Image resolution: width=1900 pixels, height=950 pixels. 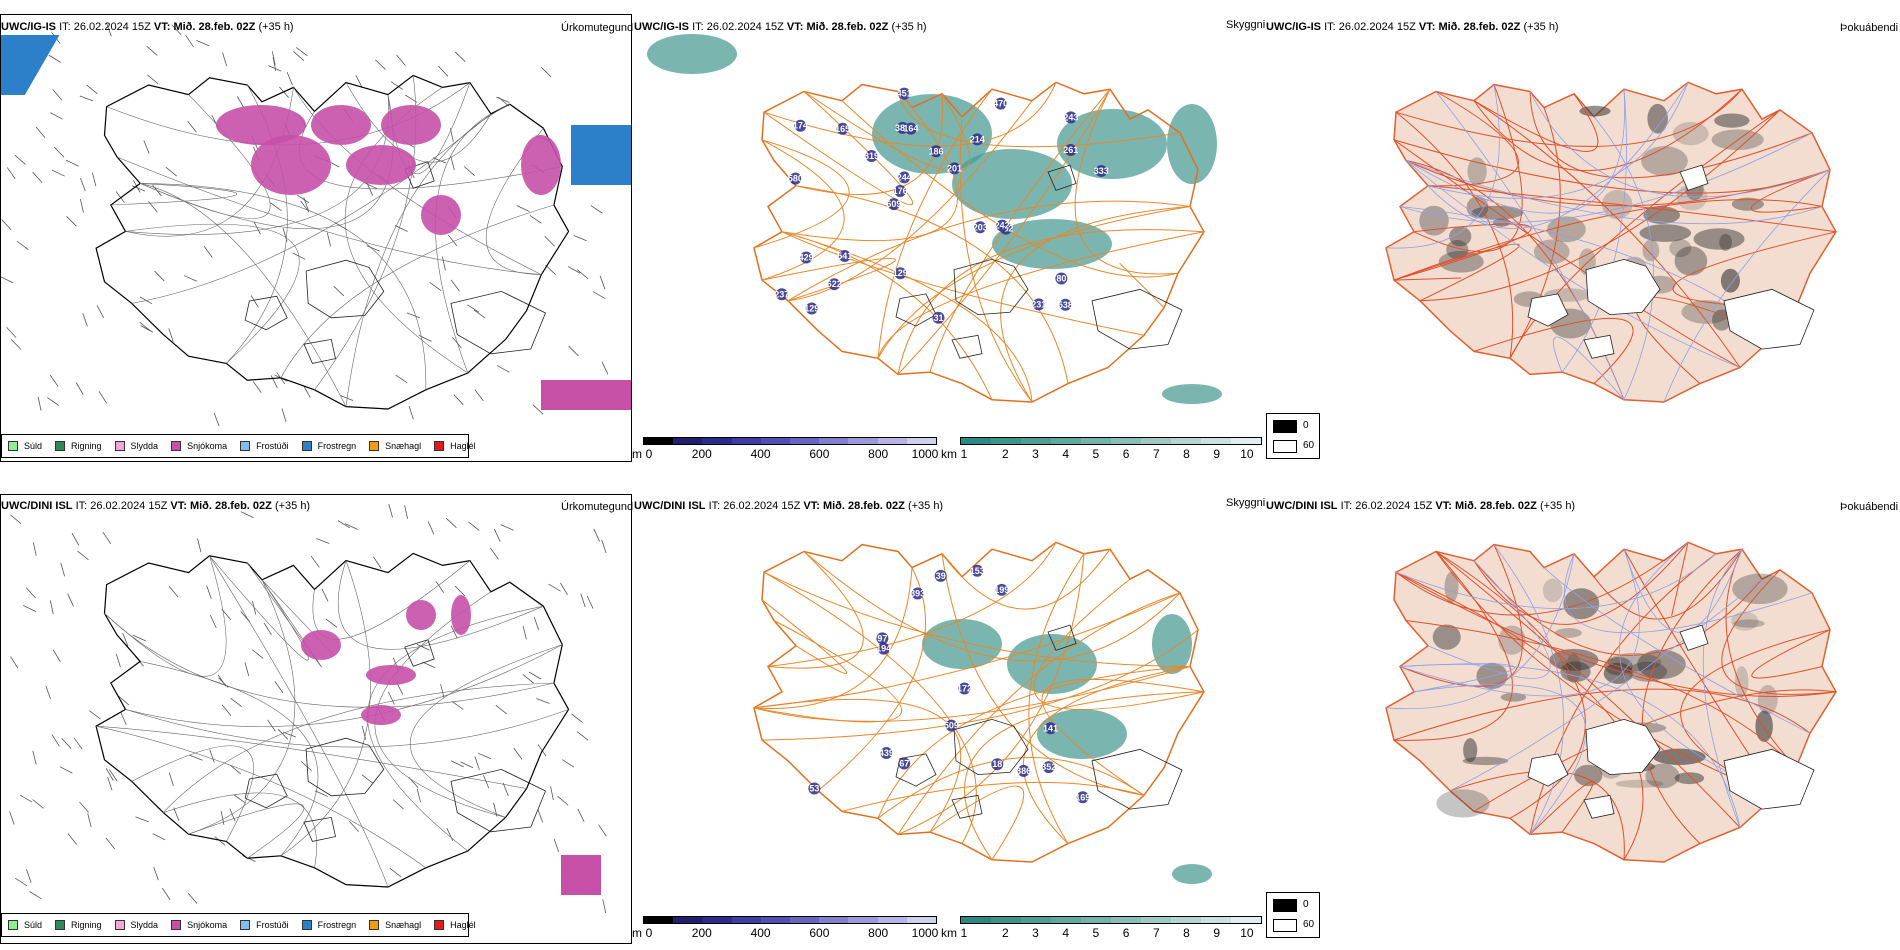 I want to click on model-name: UWC/IG-IS, so click(x=28, y=27).